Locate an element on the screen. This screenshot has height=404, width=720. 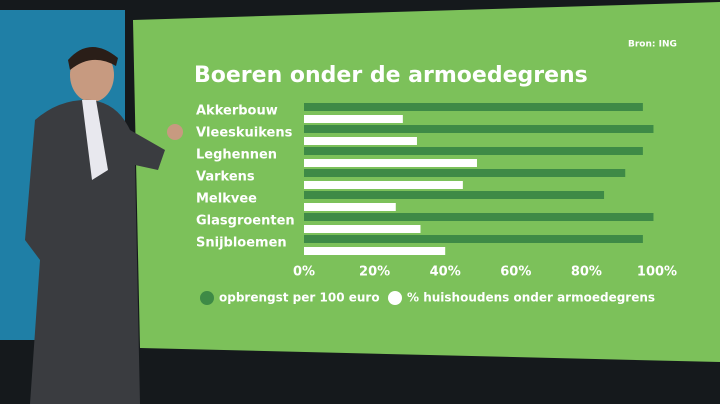
x-tick-label: 100% is located at coordinates (657, 272).